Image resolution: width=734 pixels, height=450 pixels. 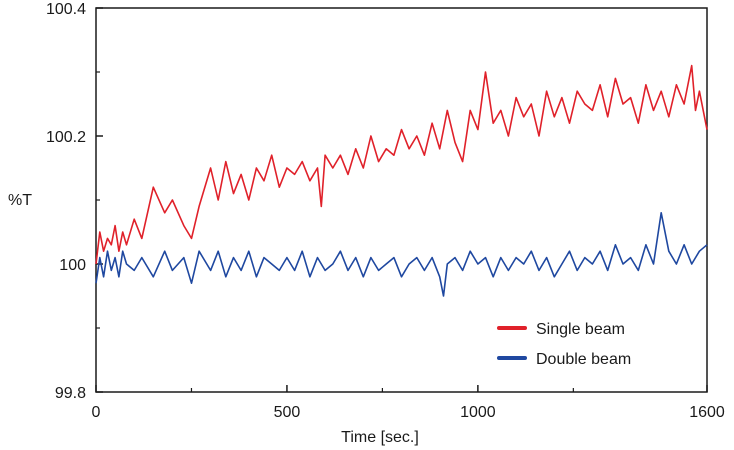 I want to click on x-tick-label: 0, so click(x=96, y=412).